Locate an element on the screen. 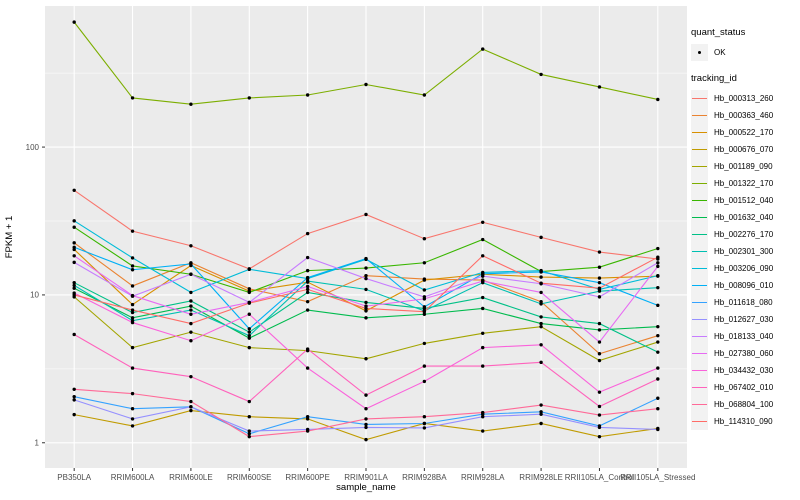  x-tick-label: RRIM600PE is located at coordinates (307, 477).